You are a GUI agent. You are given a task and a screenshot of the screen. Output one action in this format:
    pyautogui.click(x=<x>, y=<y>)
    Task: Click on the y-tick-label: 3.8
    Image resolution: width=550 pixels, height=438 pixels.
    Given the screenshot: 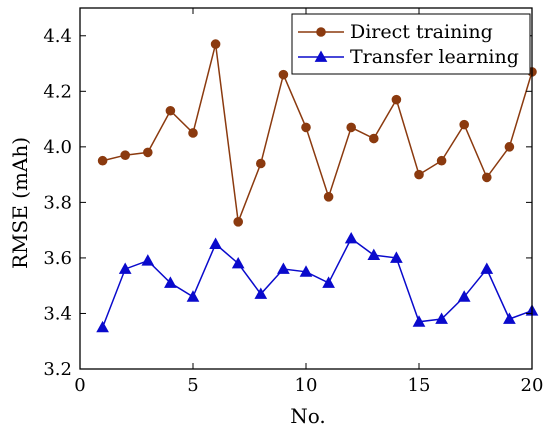 What is the action you would take?
    pyautogui.click(x=57, y=202)
    